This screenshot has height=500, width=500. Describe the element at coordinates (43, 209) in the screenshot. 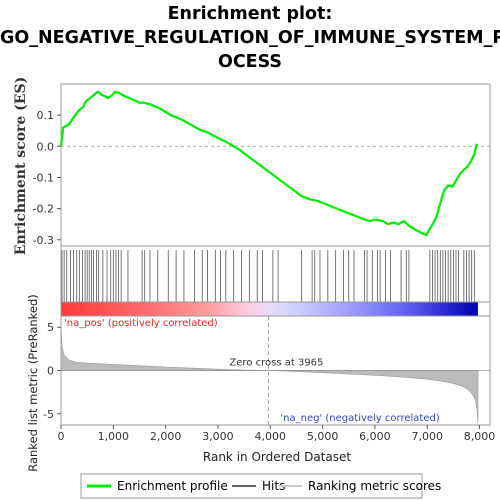

I see `es-y-tick-label: -0.2` at that location.